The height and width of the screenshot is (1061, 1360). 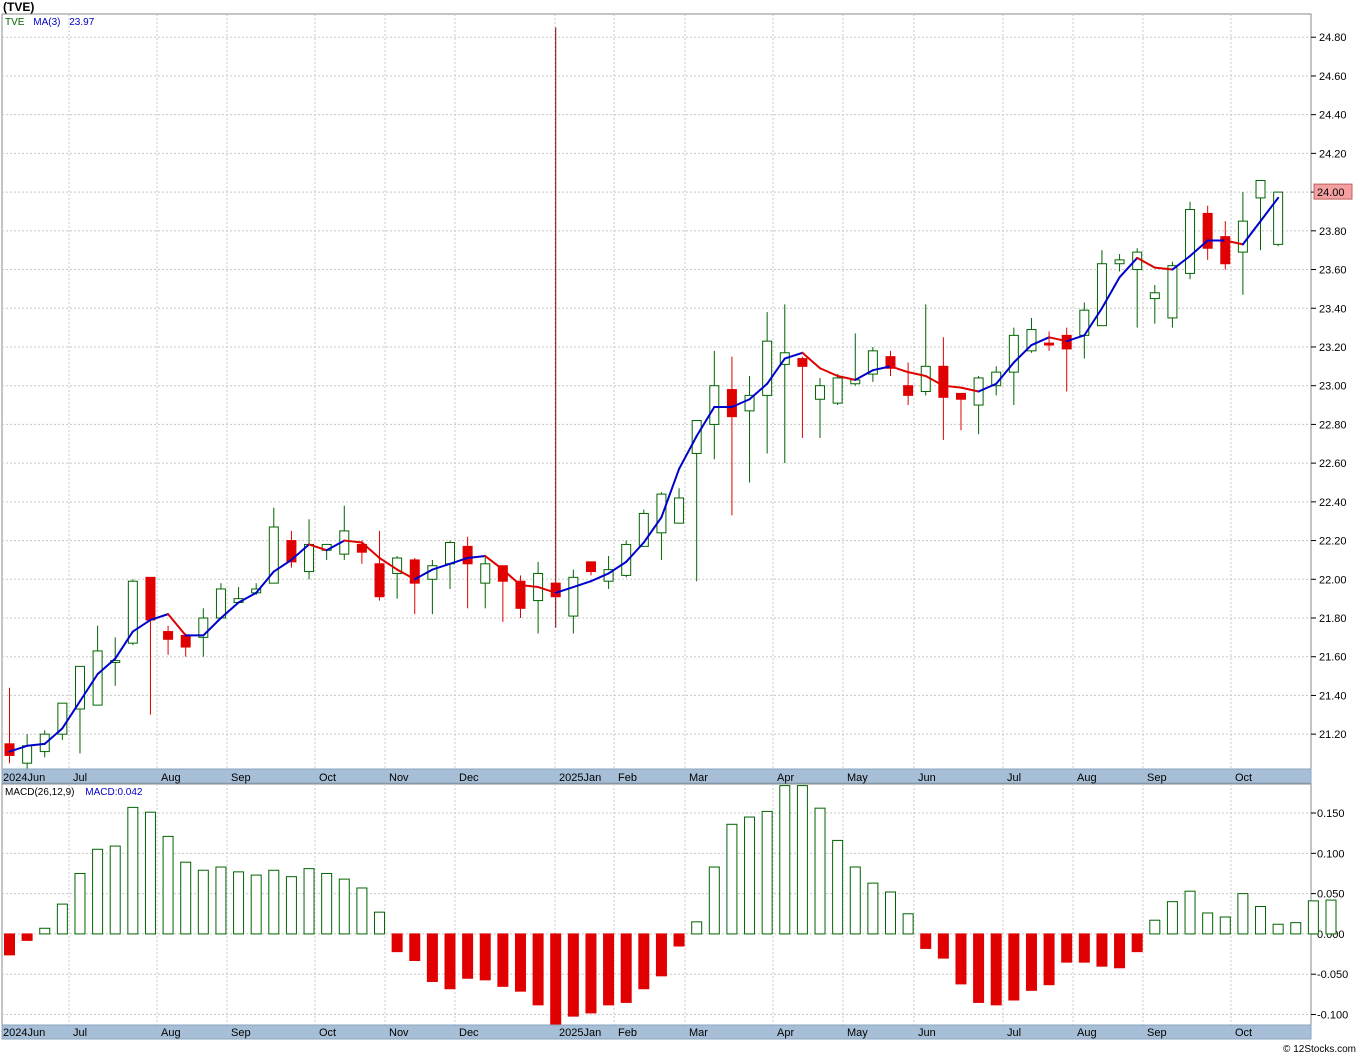 I want to click on last-price-tag, so click(x=1333, y=191).